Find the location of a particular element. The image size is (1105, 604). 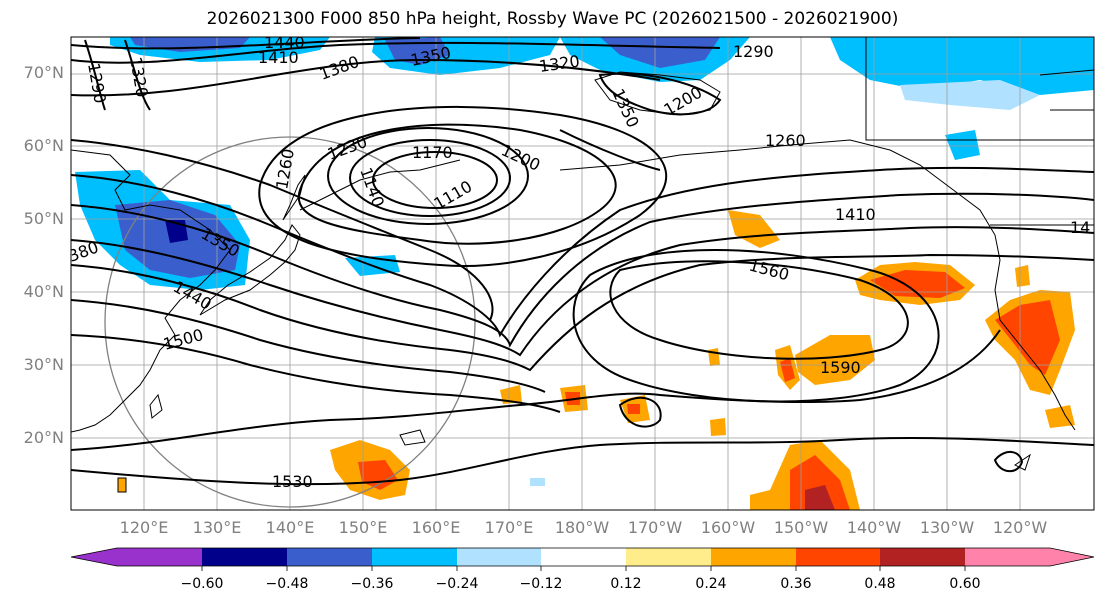

contour-label: 1530 is located at coordinates (292, 481).